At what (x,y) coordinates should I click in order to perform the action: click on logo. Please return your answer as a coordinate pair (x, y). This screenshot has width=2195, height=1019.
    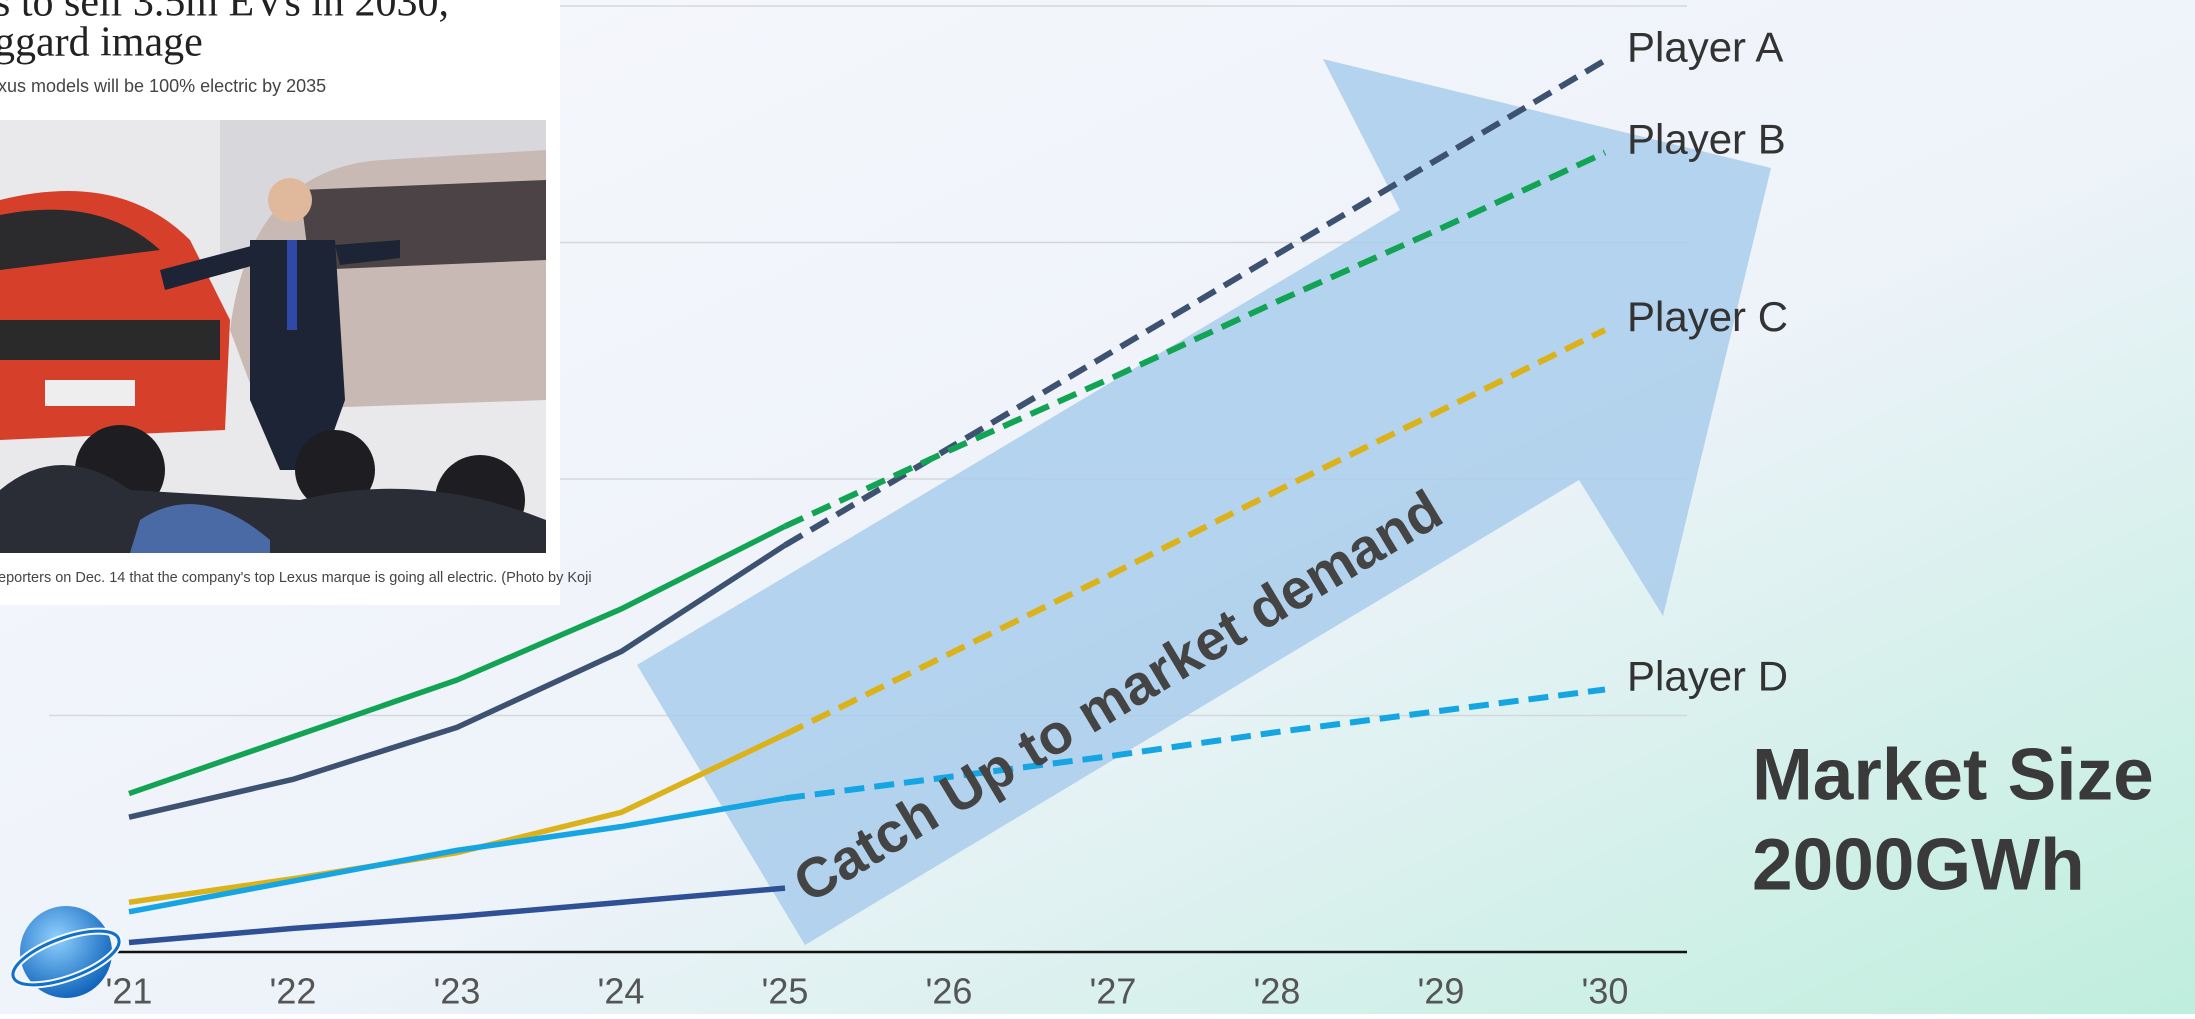
    Looking at the image, I should click on (66, 952).